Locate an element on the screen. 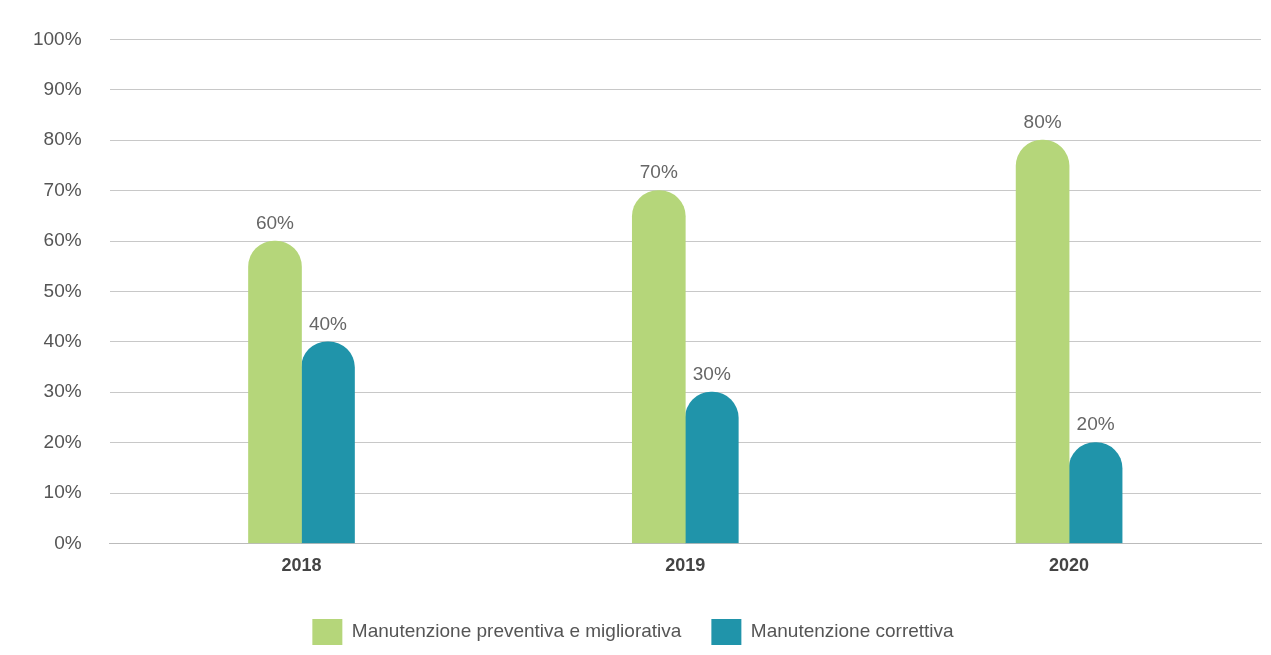 This screenshot has width=1271, height=655. data-label: 80% is located at coordinates (1042, 121).